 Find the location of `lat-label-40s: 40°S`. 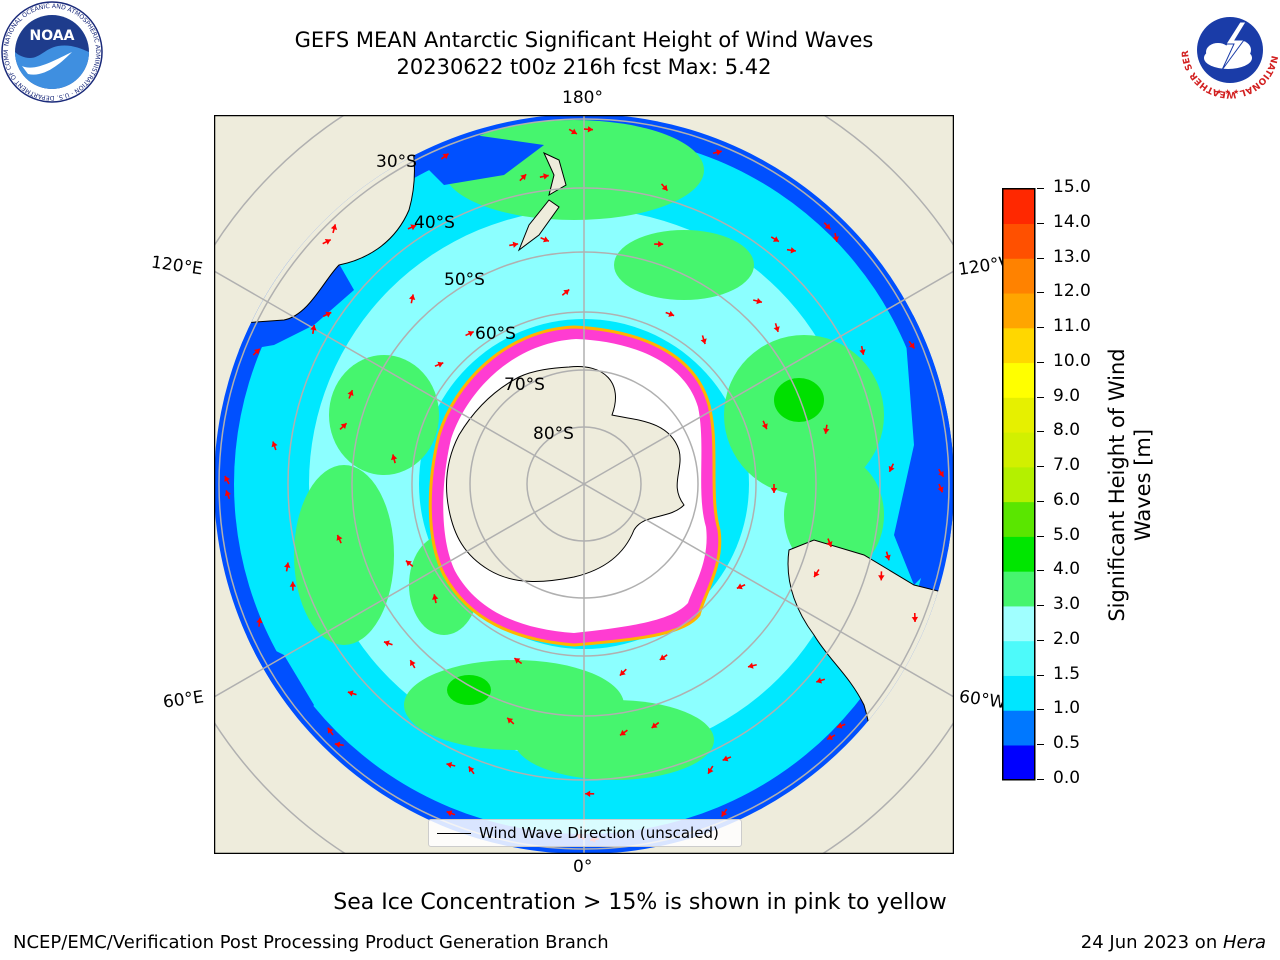

lat-label-40s: 40°S is located at coordinates (434, 223).